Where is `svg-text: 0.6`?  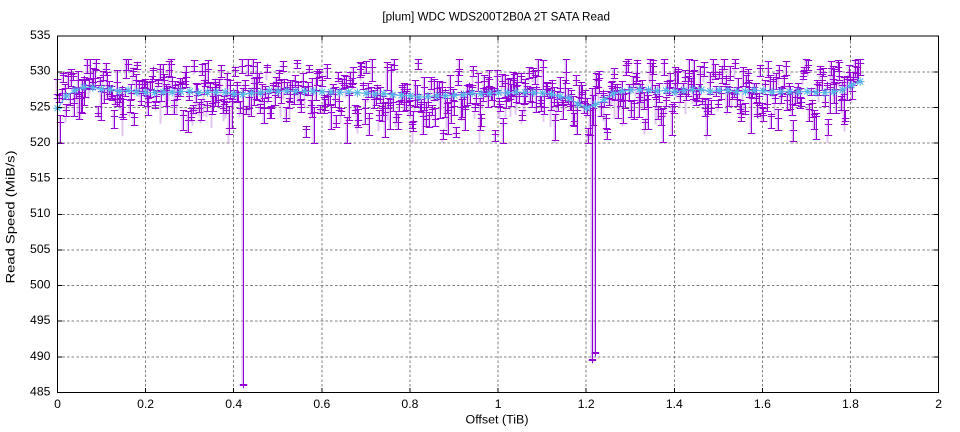
svg-text: 0.6 is located at coordinates (321, 404).